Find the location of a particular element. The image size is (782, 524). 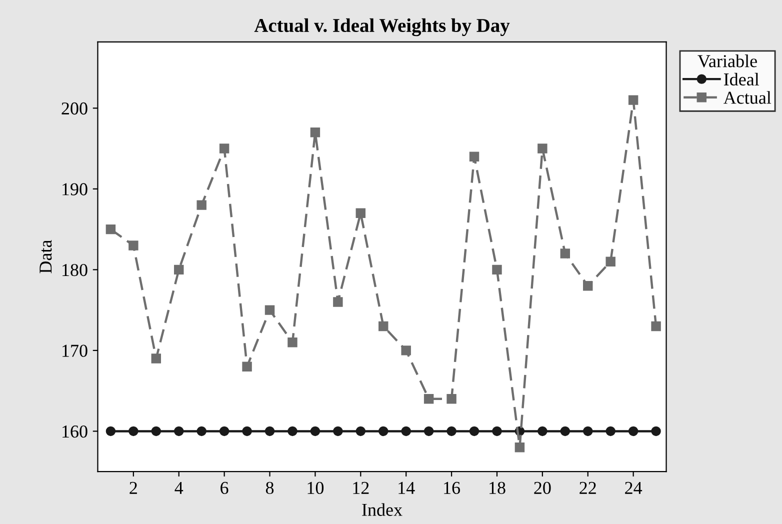

legend-label: Ideal is located at coordinates (742, 79).